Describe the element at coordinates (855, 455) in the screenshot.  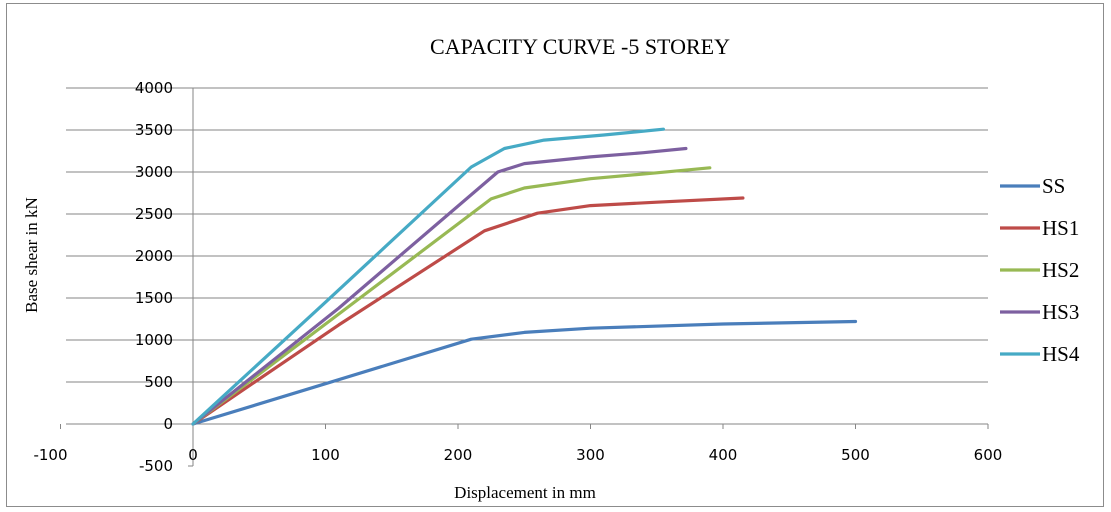
I see `x-tick-label-500: 500` at that location.